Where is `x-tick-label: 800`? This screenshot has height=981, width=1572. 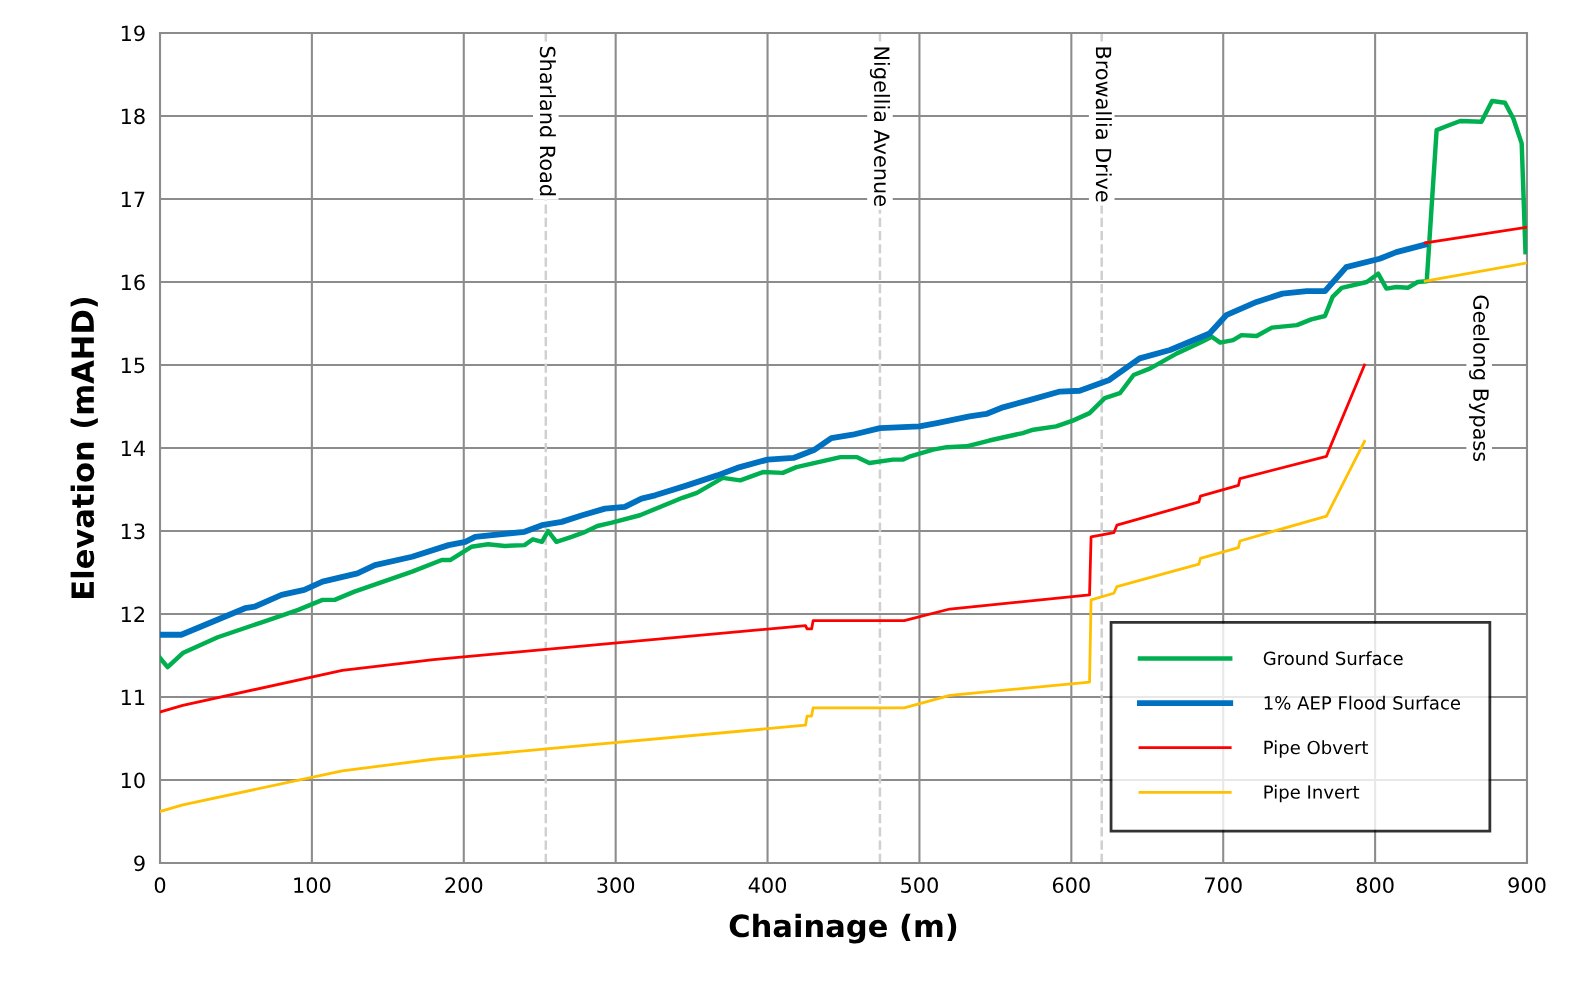 x-tick-label: 800 is located at coordinates (1375, 885).